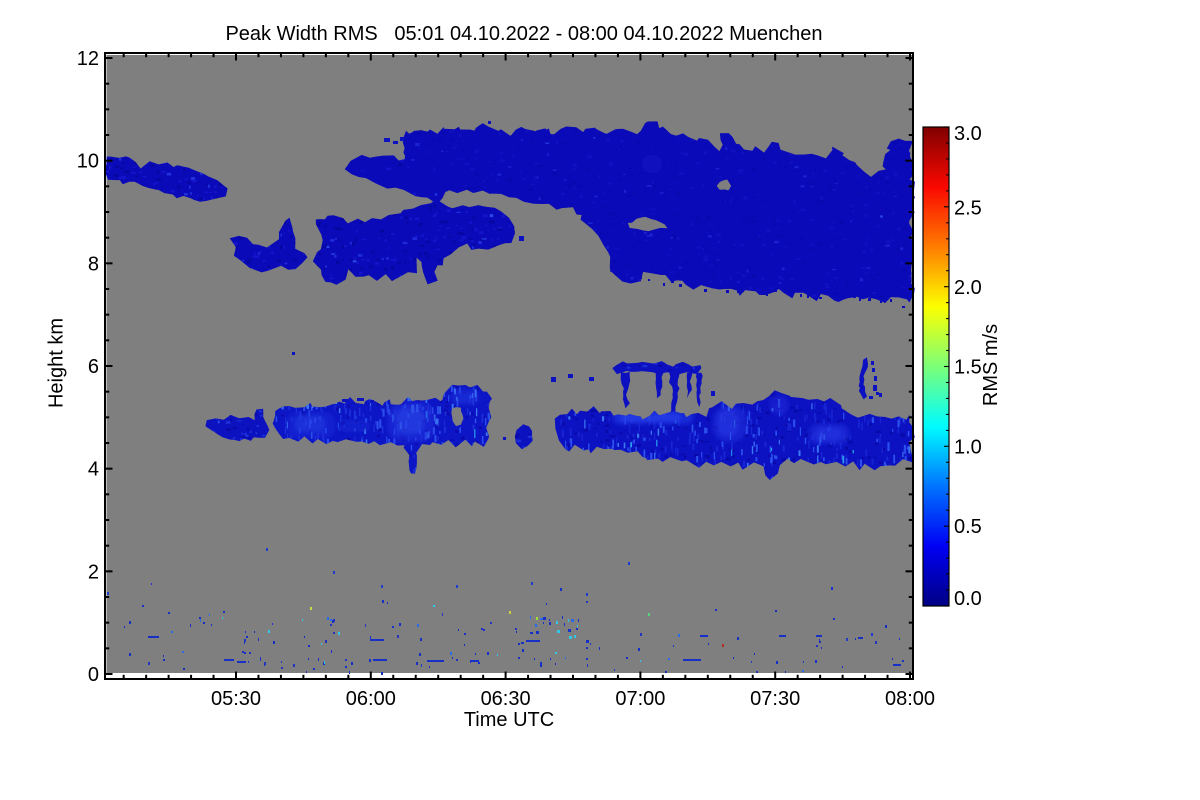 Image resolution: width=1200 pixels, height=800 pixels. I want to click on svg-text: 08:00, so click(910, 699).